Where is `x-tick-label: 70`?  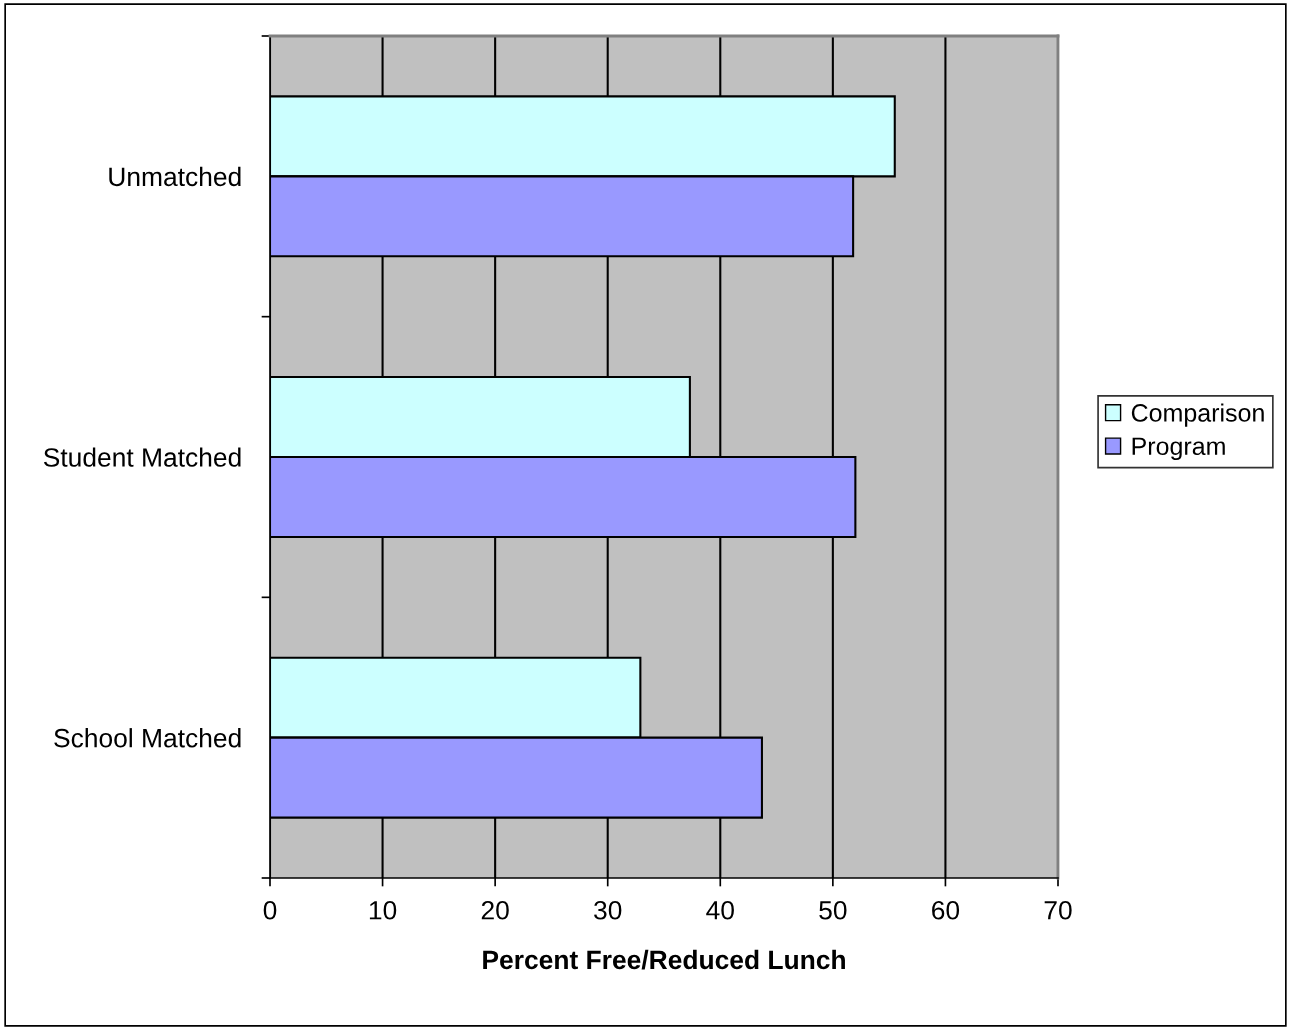
x-tick-label: 70 is located at coordinates (1058, 910).